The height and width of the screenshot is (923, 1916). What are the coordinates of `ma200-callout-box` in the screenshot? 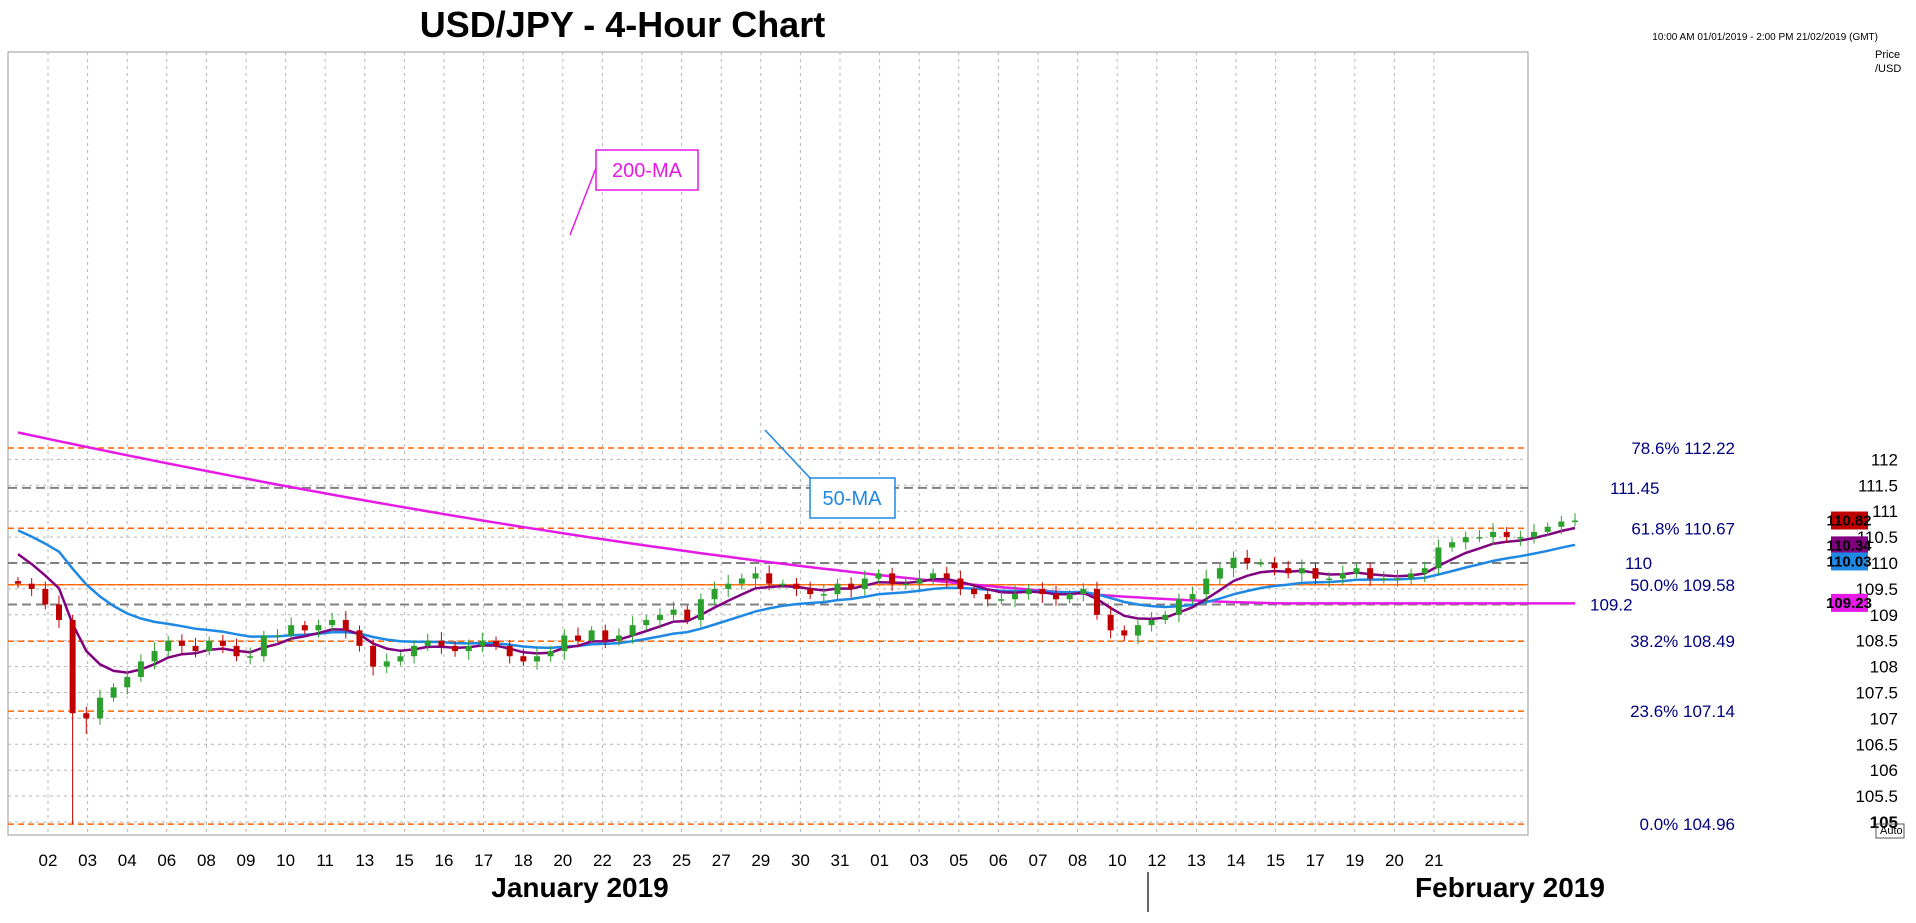 It's located at (647, 170).